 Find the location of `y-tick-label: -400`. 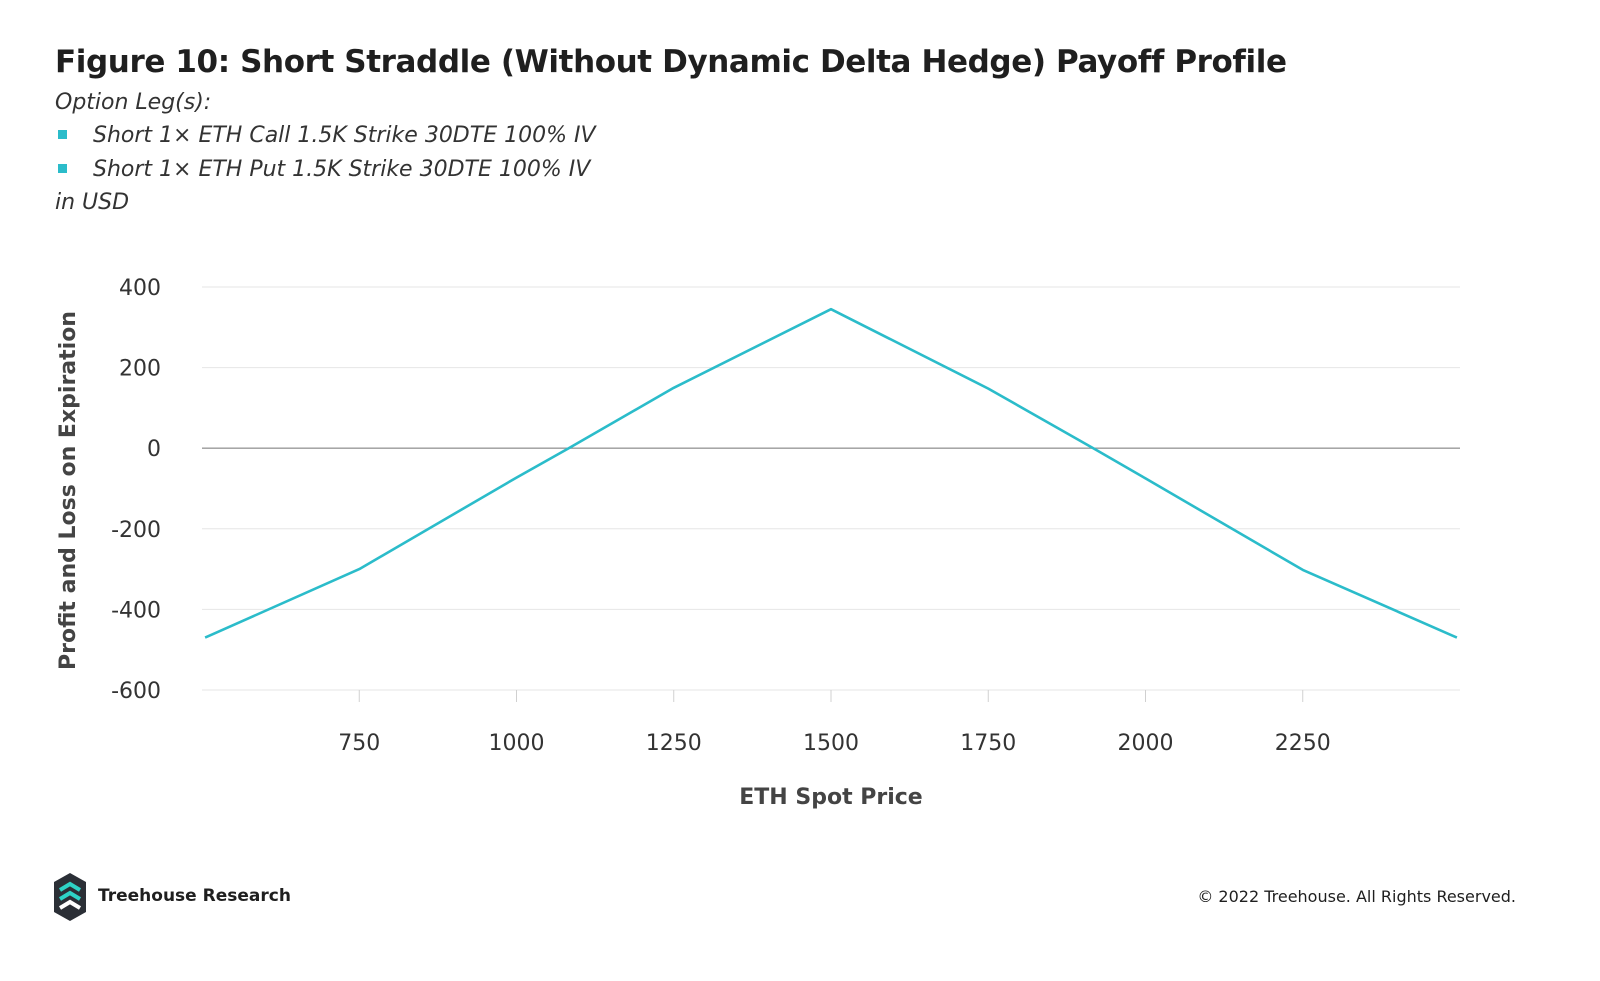

y-tick-label: -400 is located at coordinates (136, 610).